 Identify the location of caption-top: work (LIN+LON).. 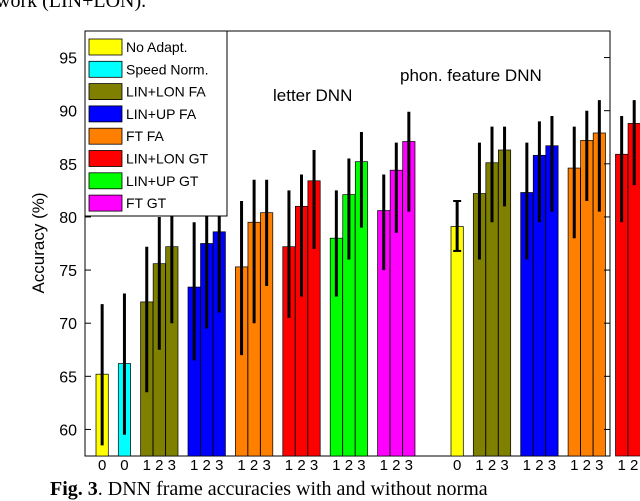
(73, 6).